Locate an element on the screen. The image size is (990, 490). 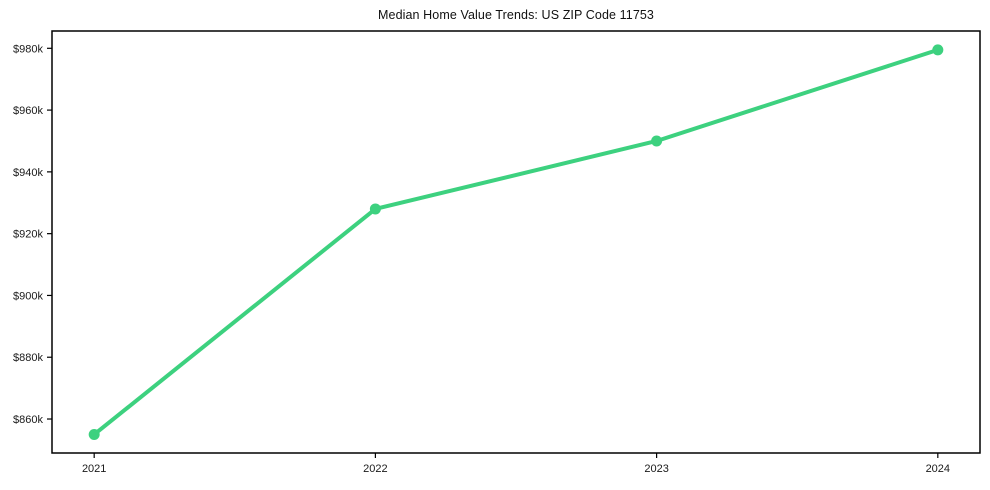
y-tick-label: $880k is located at coordinates (28, 358).